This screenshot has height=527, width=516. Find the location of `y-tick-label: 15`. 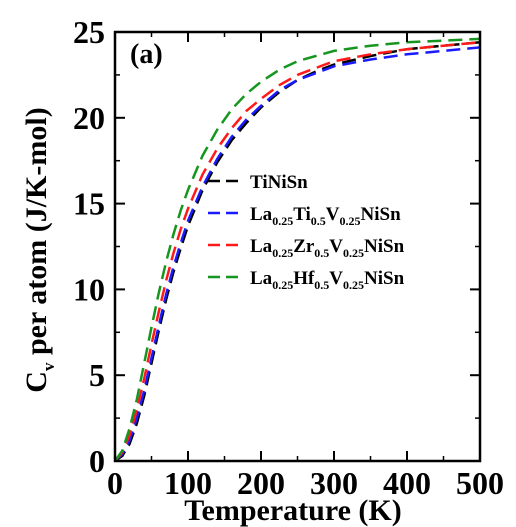

y-tick-label: 15 is located at coordinates (89, 204).